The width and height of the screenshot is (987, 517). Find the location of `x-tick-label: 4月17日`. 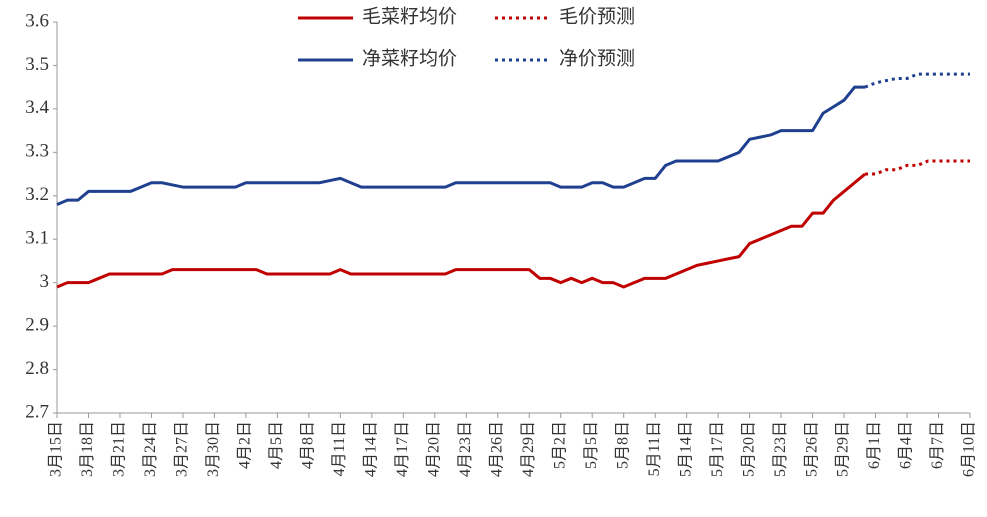

x-tick-label: 4月17日 is located at coordinates (402, 449).